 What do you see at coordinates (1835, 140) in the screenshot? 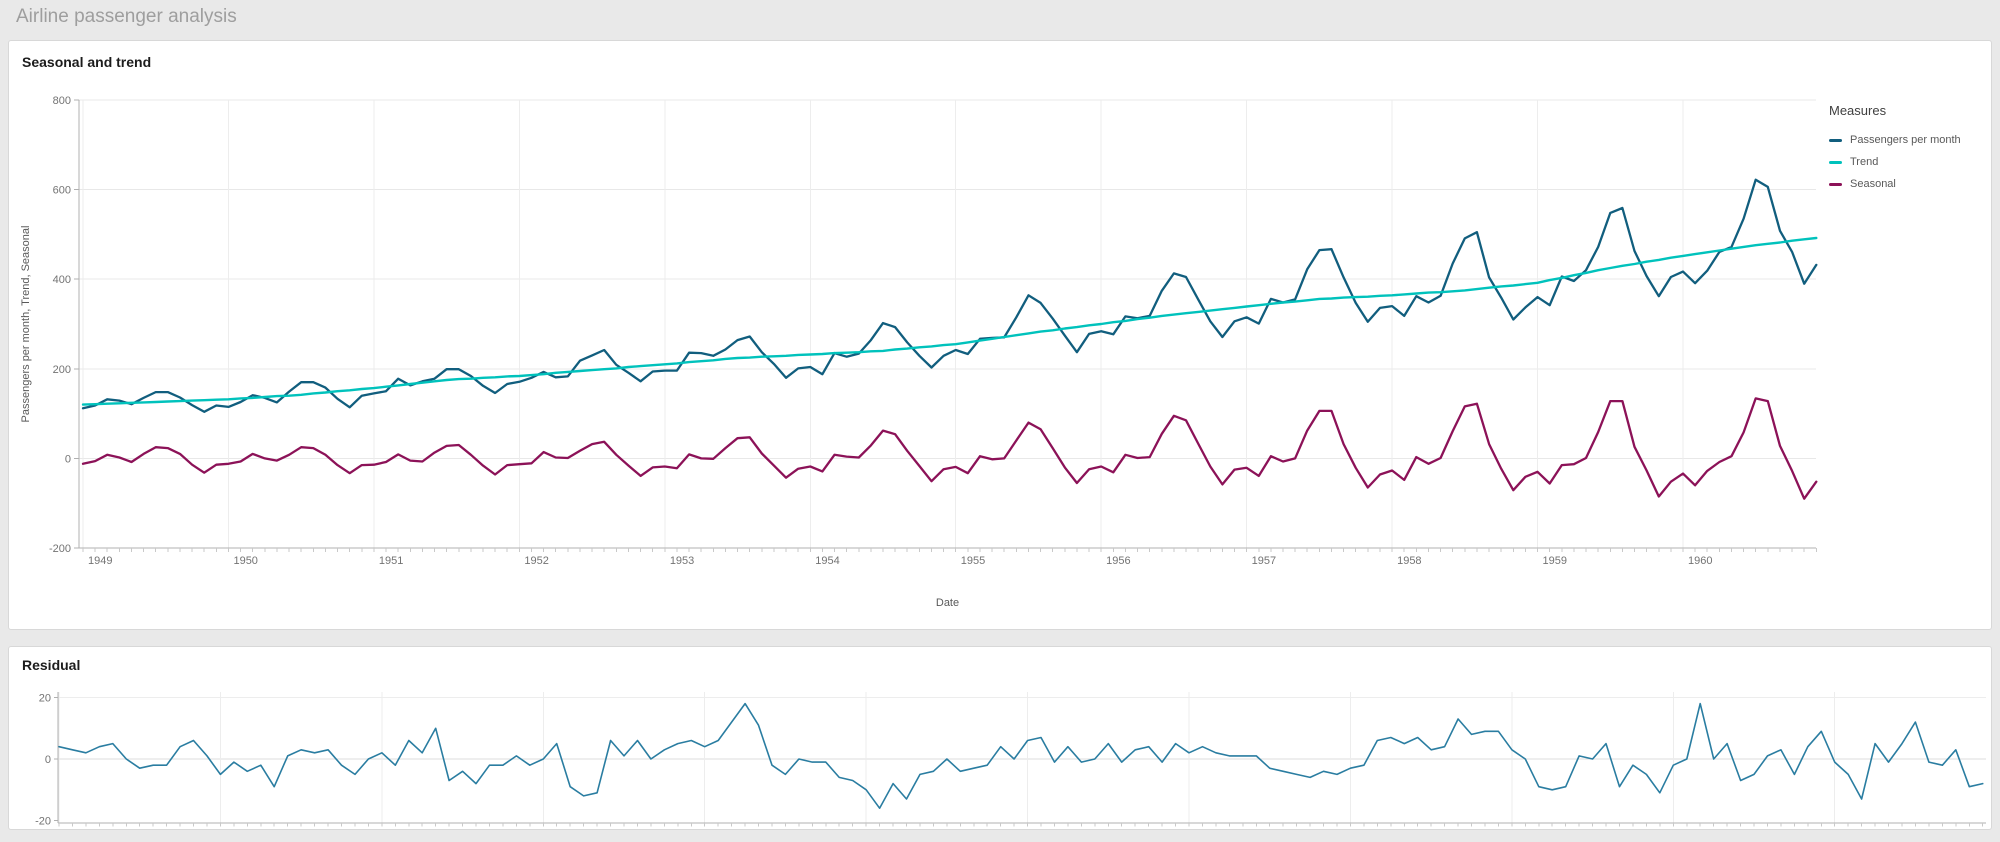
I see `passengers-swatch-icon` at bounding box center [1835, 140].